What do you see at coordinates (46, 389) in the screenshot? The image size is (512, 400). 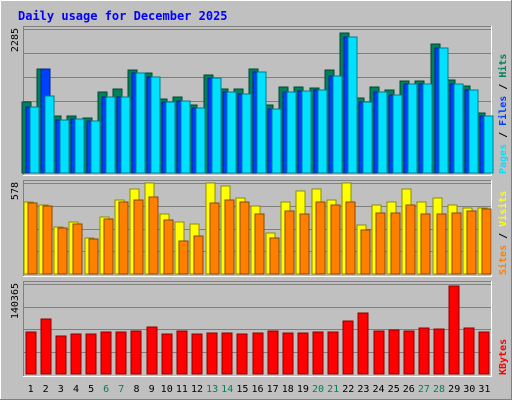 I see `day-label: 2` at bounding box center [46, 389].